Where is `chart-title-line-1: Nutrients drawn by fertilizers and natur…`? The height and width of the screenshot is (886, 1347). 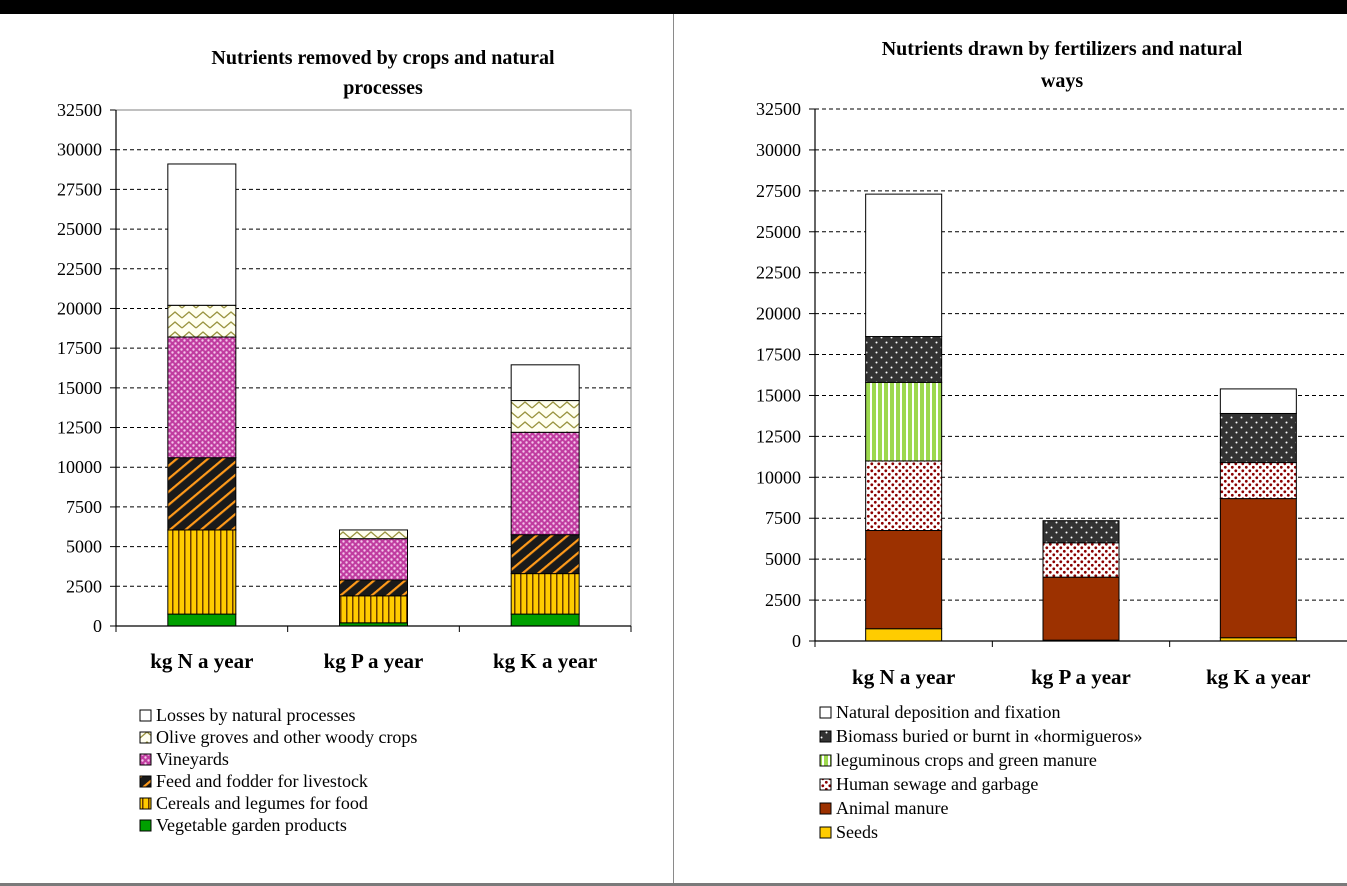
chart-title-line-1: Nutrients drawn by fertilizers and natur… is located at coordinates (1062, 49).